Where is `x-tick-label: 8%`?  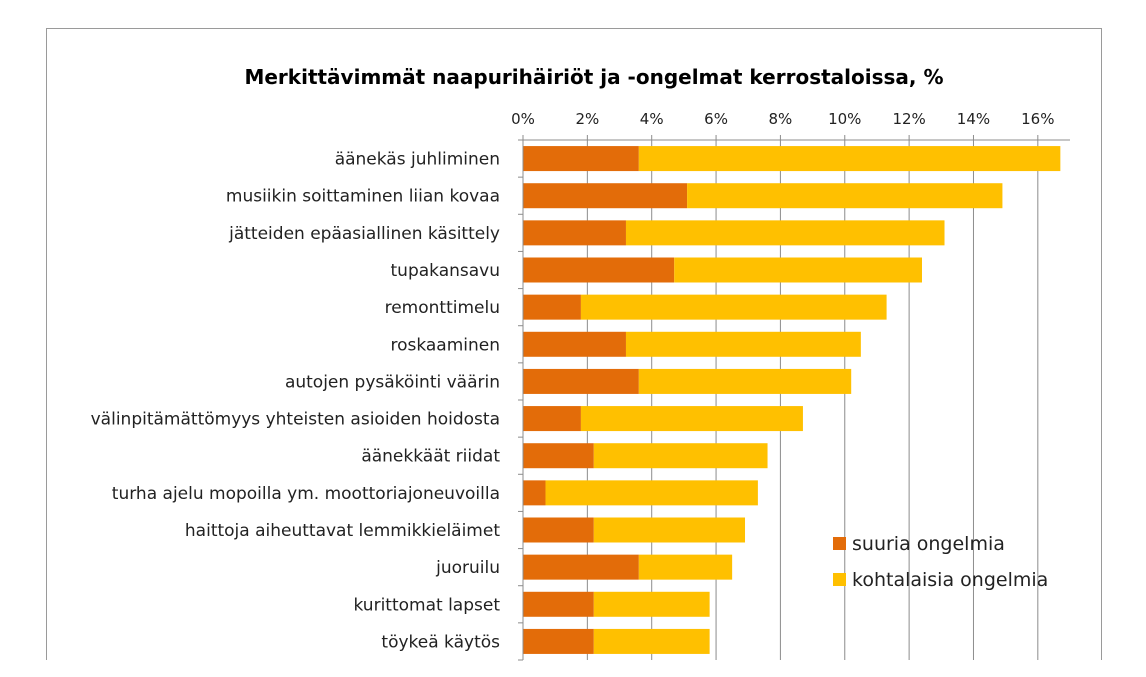
x-tick-label: 8% is located at coordinates (781, 119).